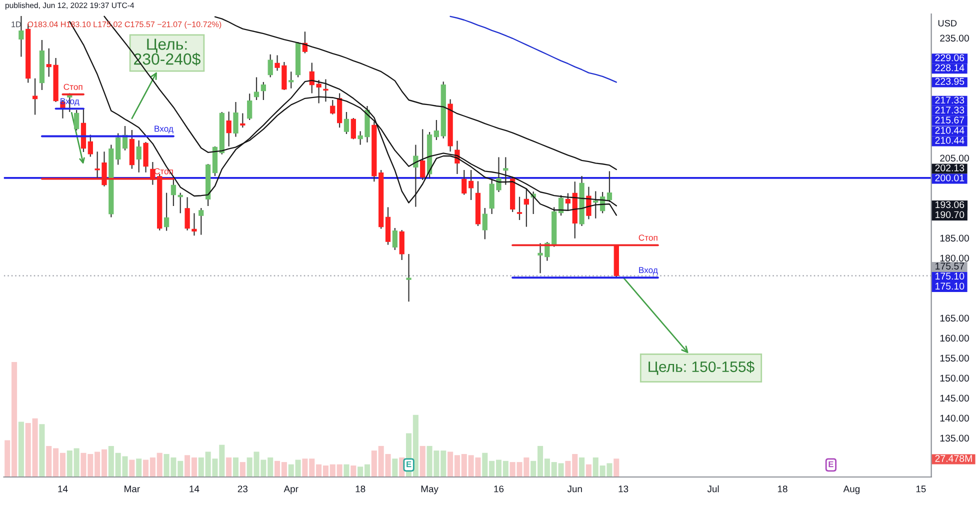  I want to click on y-tick-label: 140.00, so click(954, 418).